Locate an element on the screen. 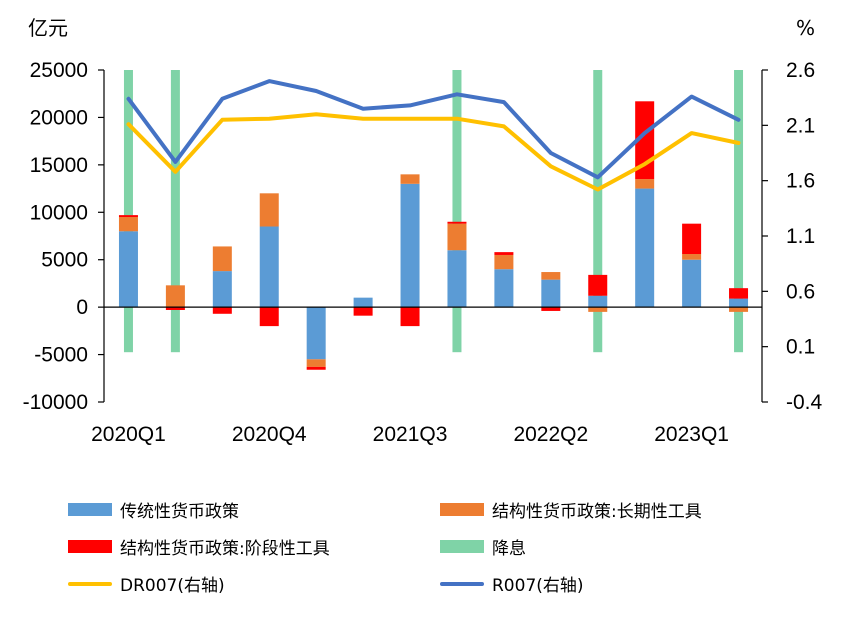  bar-0-2022Q1 is located at coordinates (504, 288).